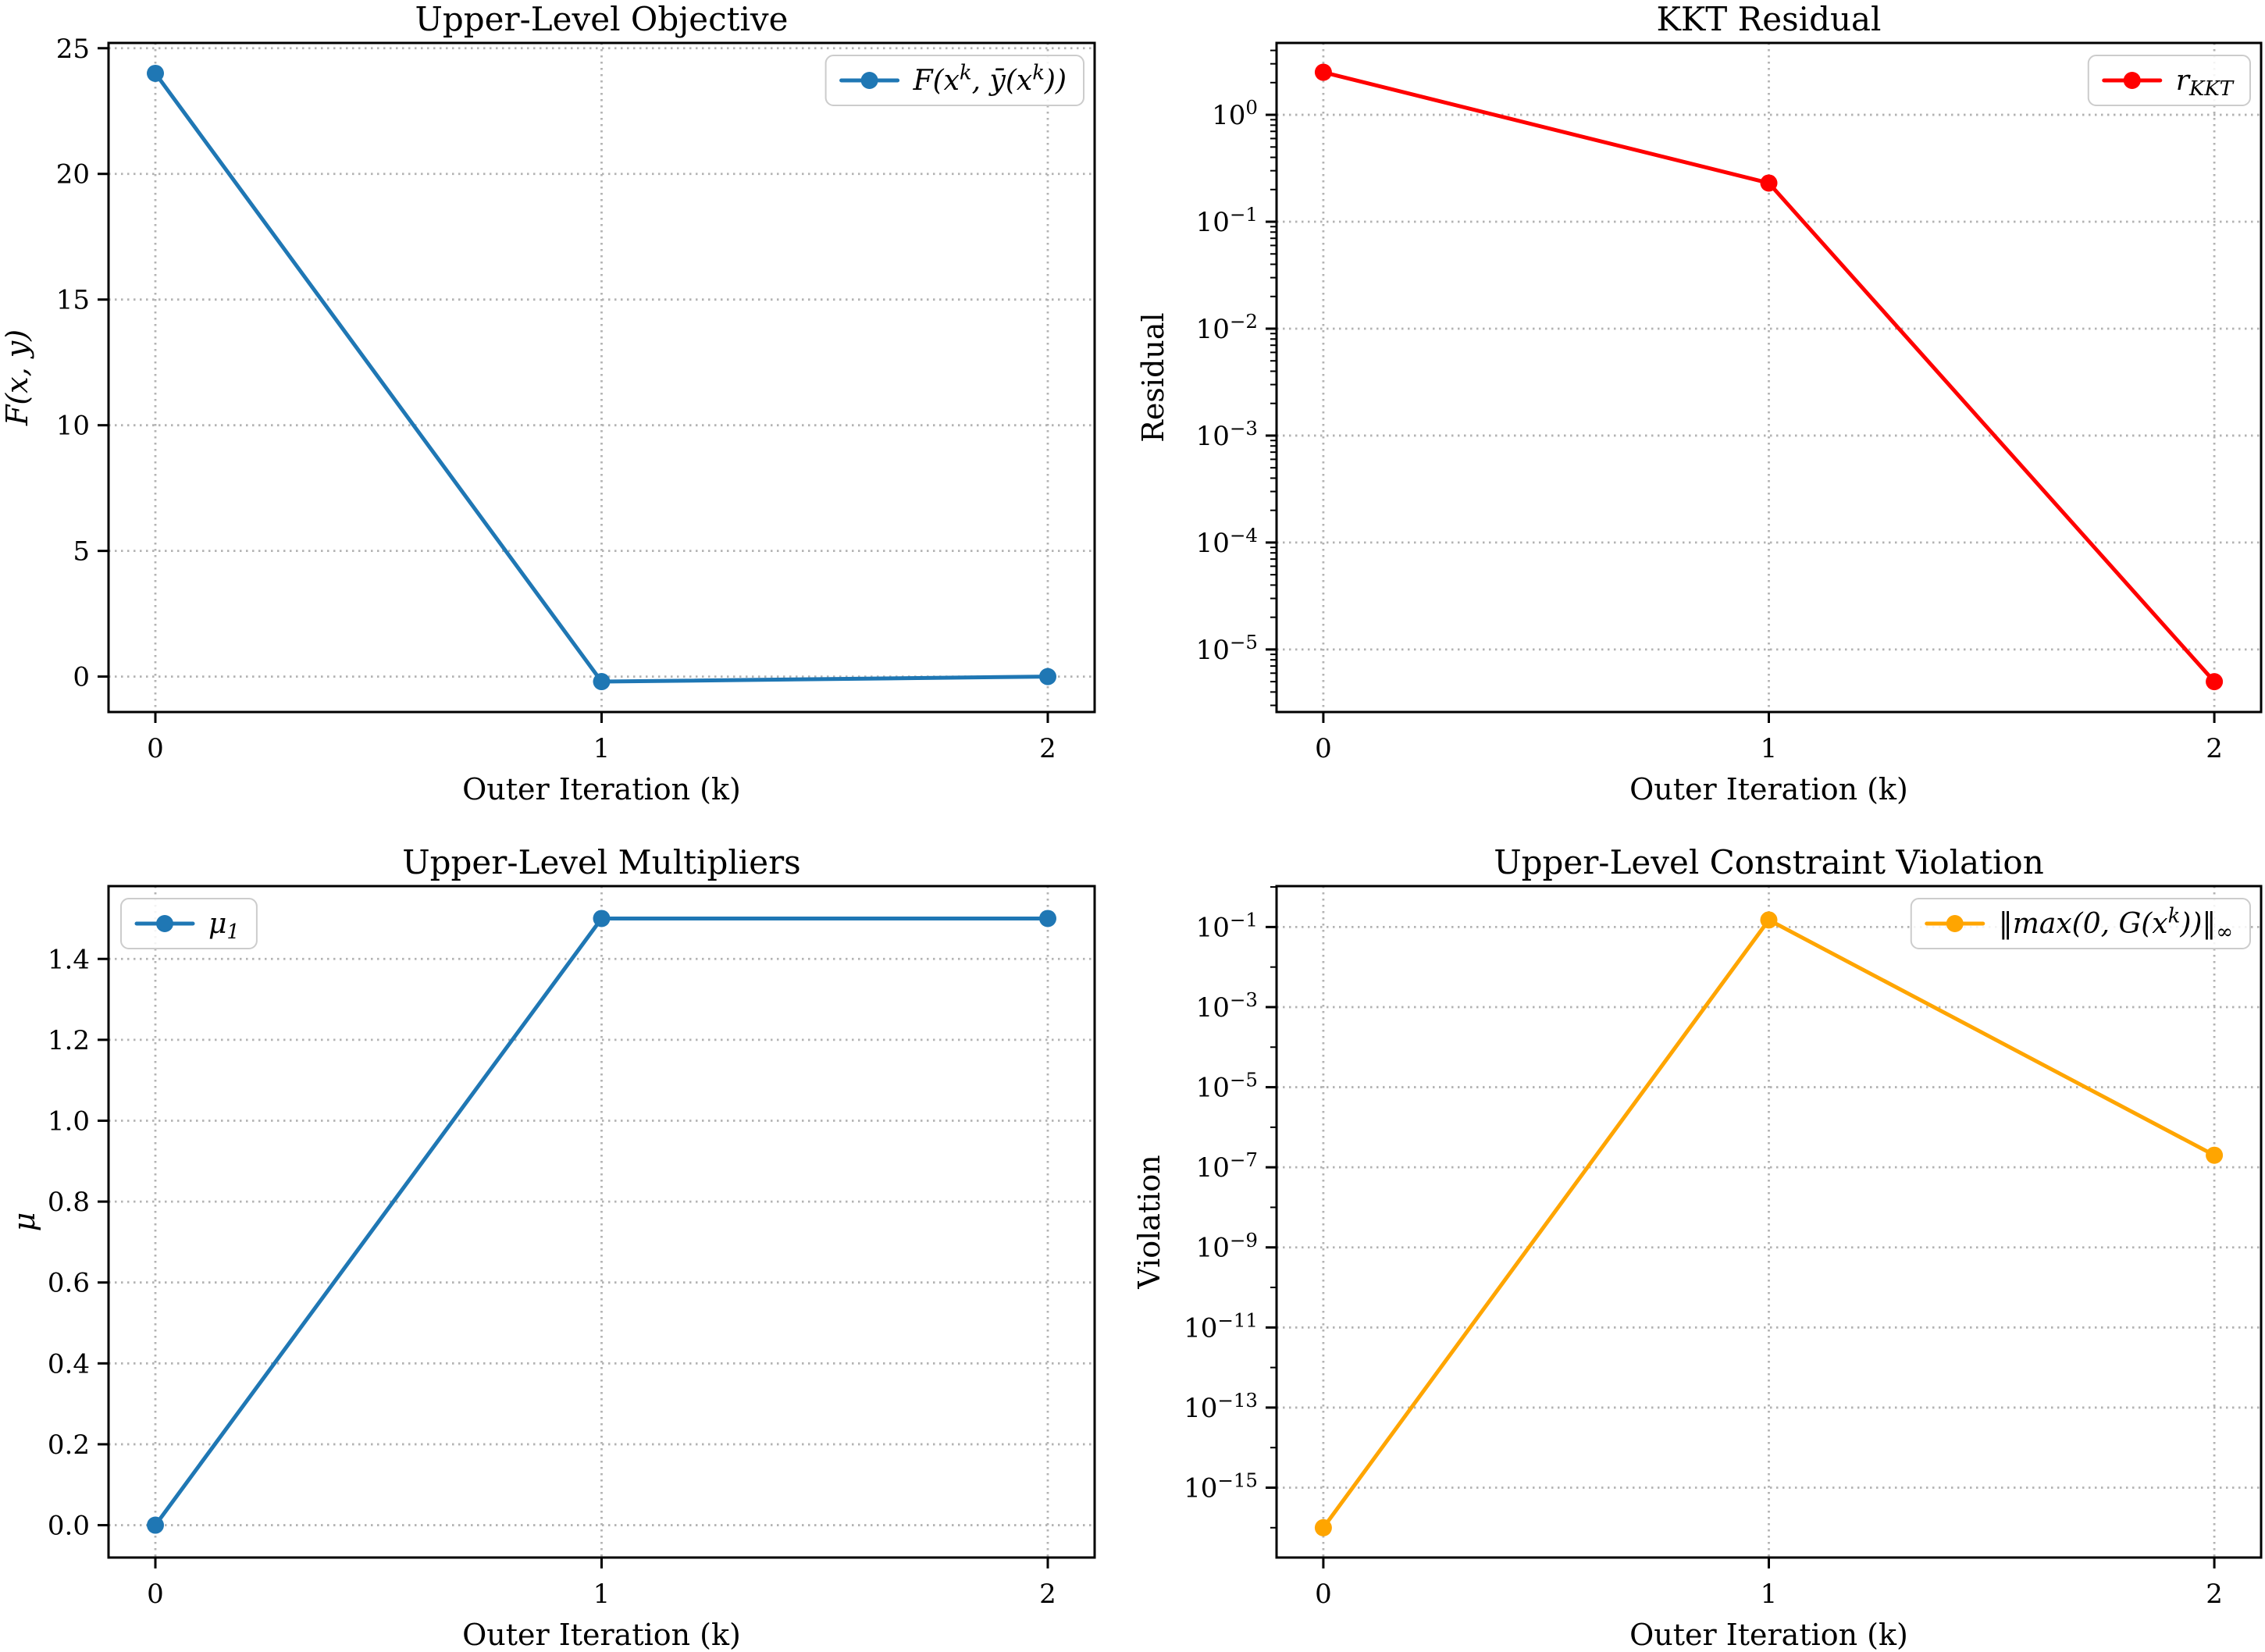 This screenshot has height=1652, width=2265. Describe the element at coordinates (2205, 83) in the screenshot. I see `legend-label: rKKT` at that location.